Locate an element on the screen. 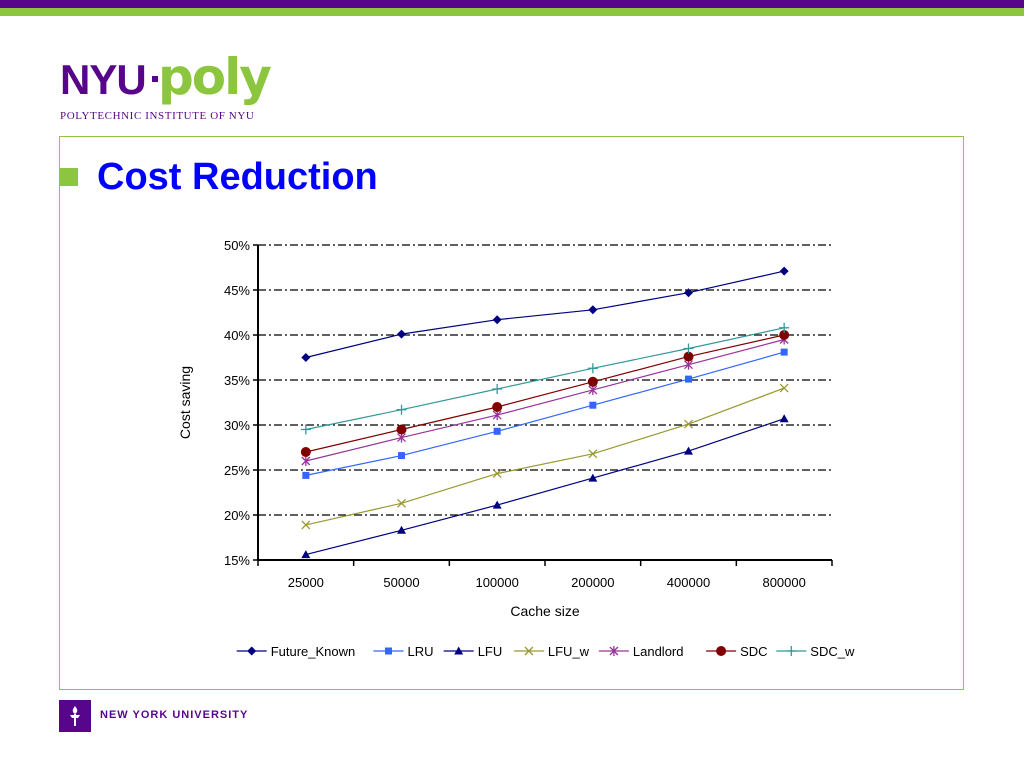  logo-dot is located at coordinates (155, 79).